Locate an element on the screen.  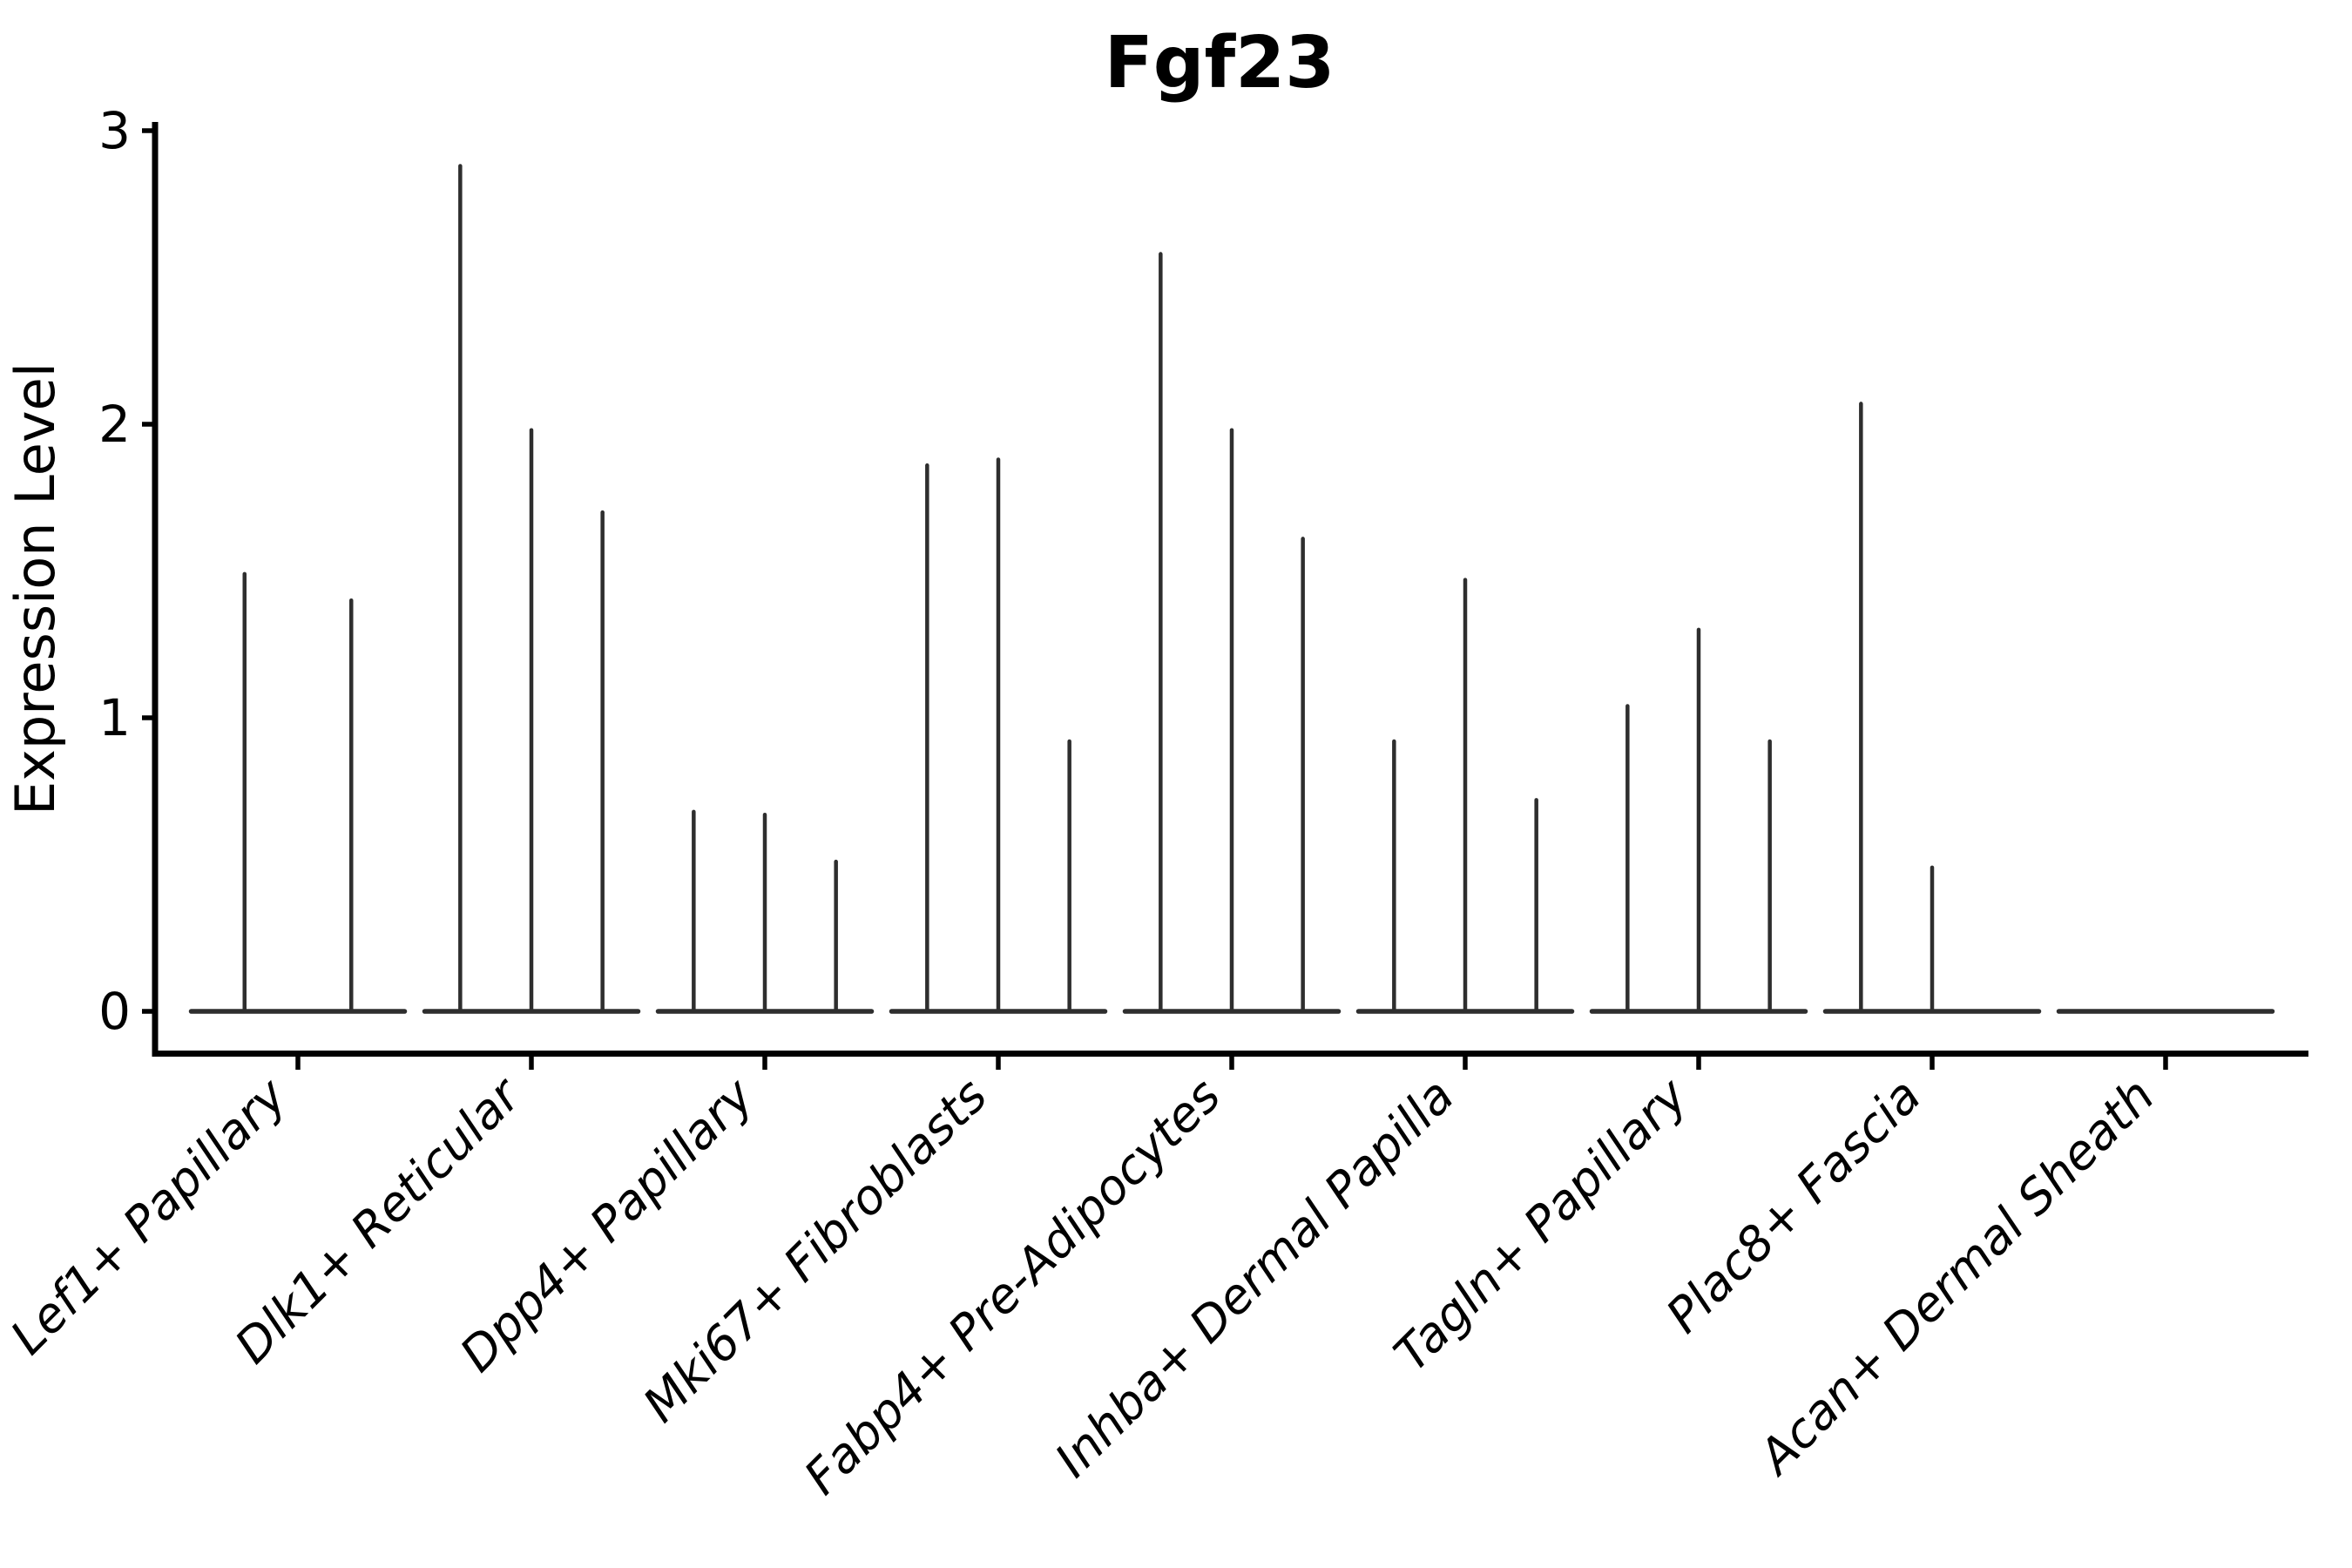
y-tick-label: 3 is located at coordinates (114, 130).